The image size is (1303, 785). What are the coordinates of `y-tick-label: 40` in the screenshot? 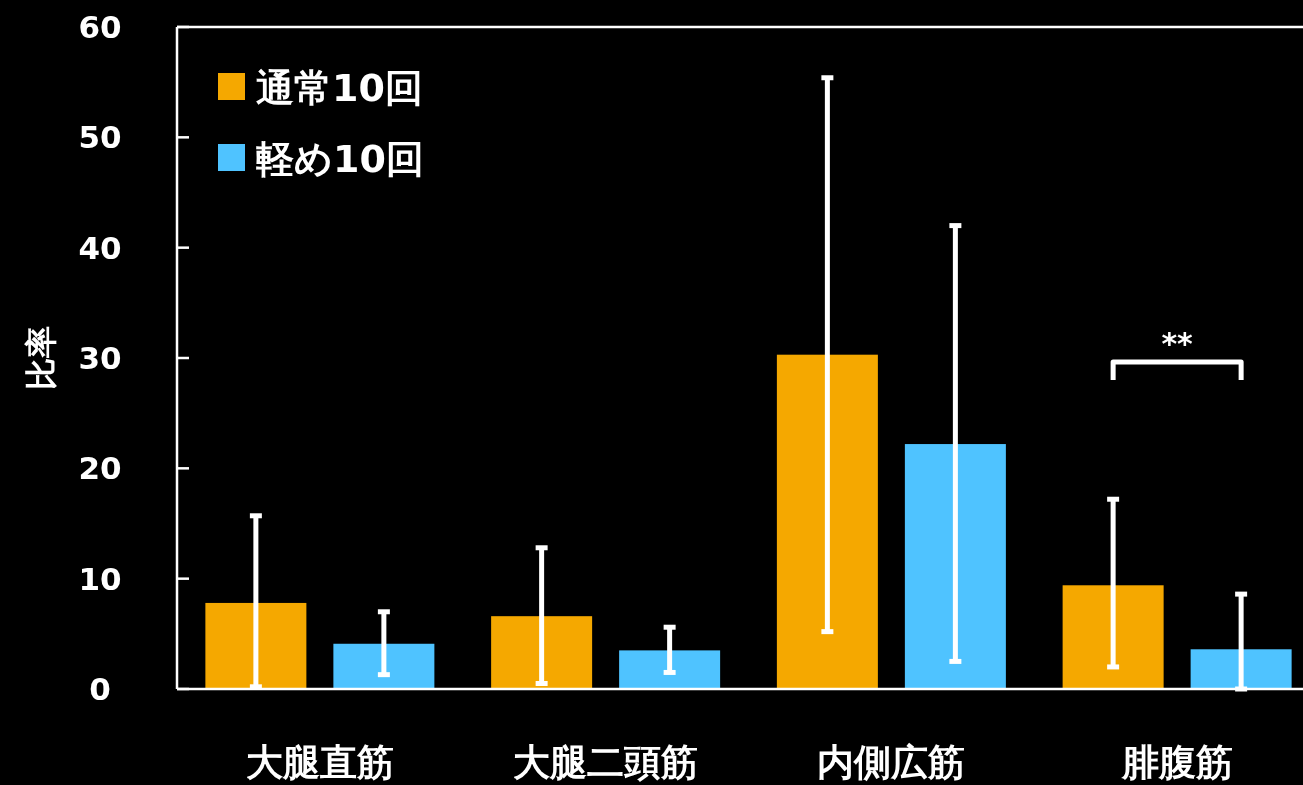 It's located at (100, 247).